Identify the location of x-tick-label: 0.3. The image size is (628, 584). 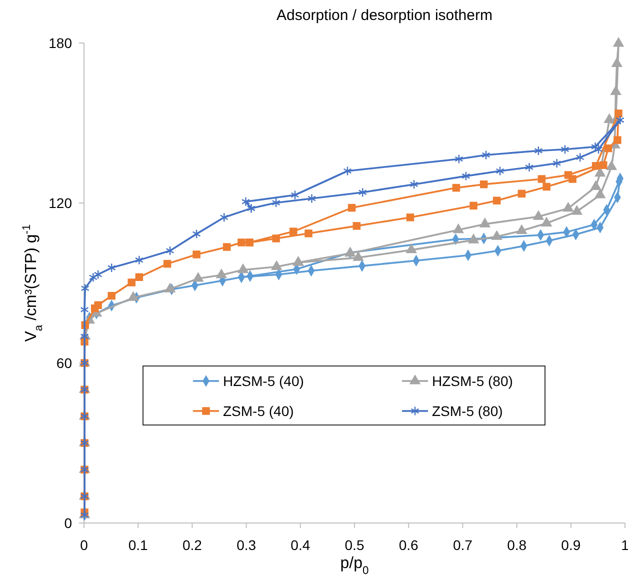
(246, 545).